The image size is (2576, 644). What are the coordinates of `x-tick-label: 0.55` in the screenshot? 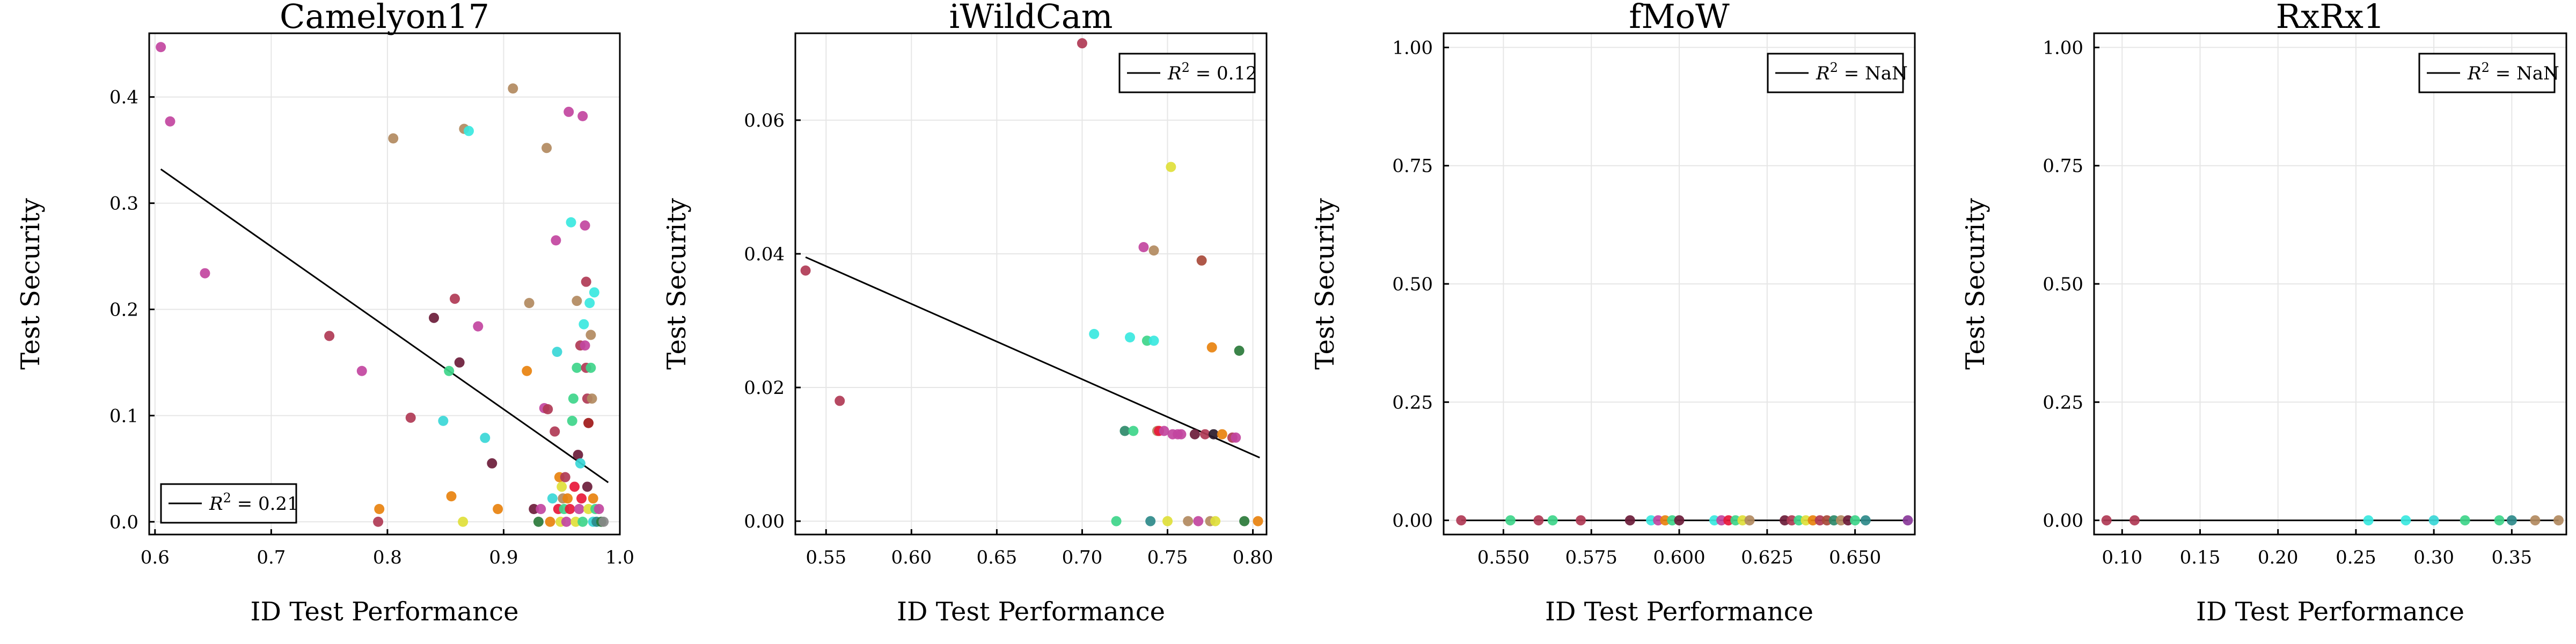 It's located at (826, 557).